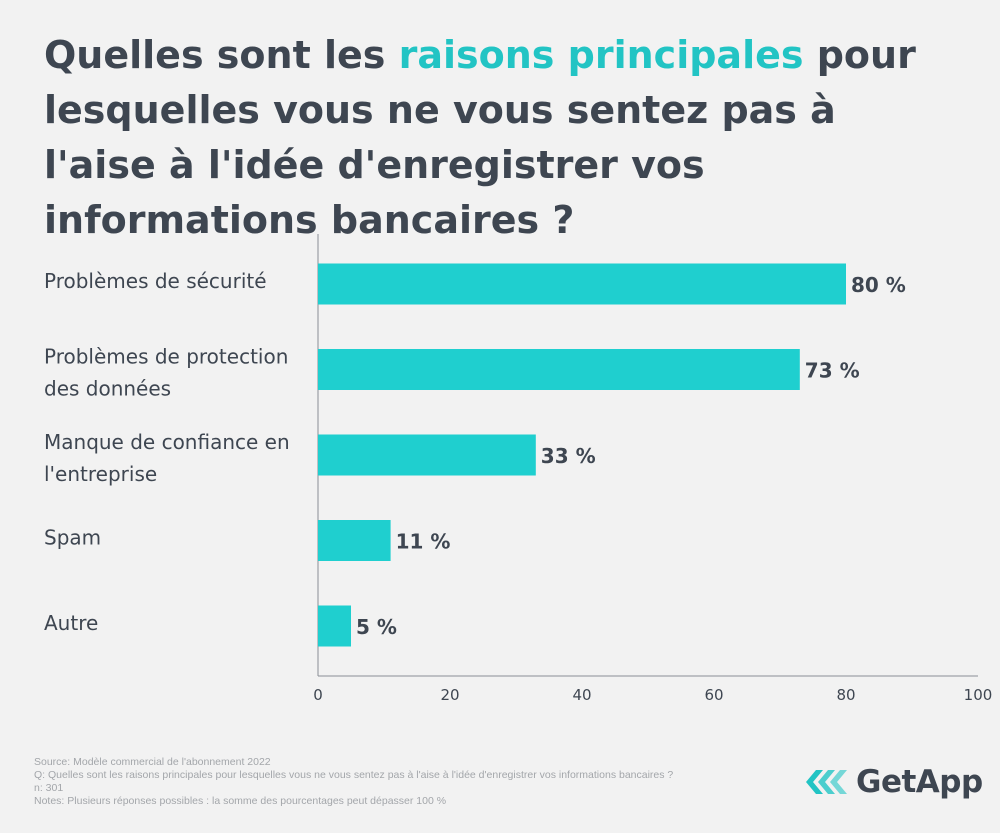  I want to click on getapp-logo: GetApp, so click(893, 782).